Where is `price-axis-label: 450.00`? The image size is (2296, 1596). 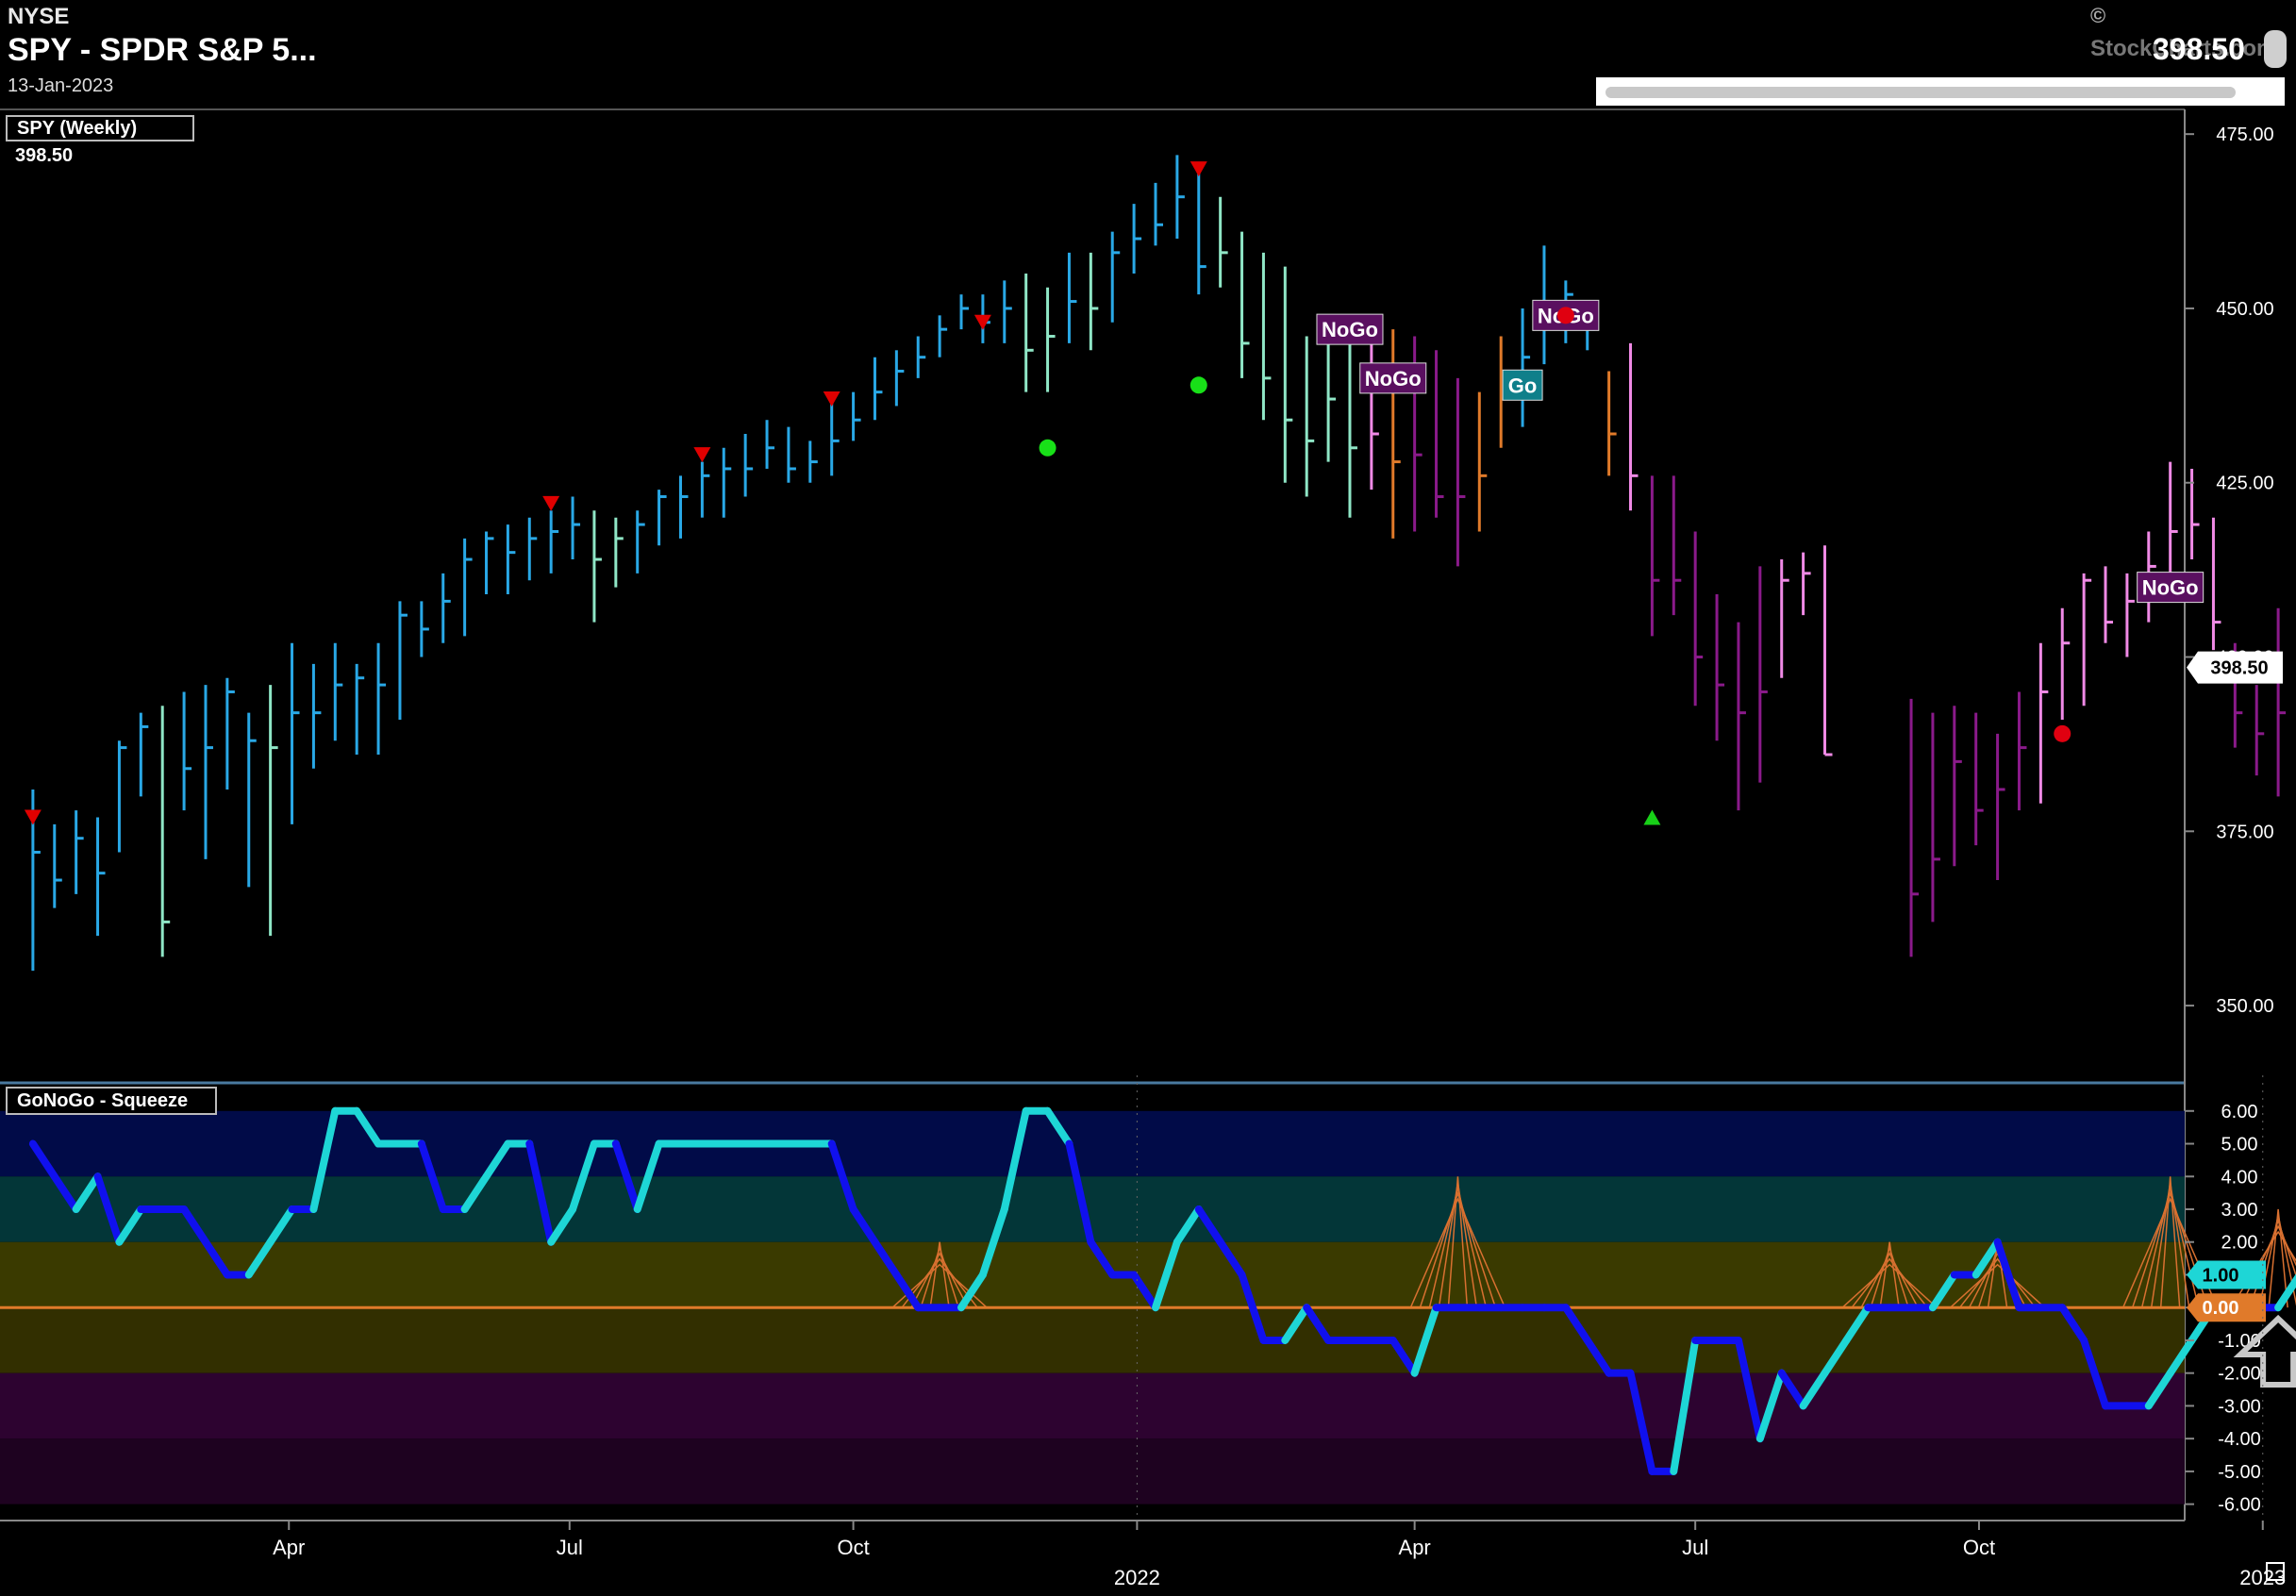 price-axis-label: 450.00 is located at coordinates (2244, 309).